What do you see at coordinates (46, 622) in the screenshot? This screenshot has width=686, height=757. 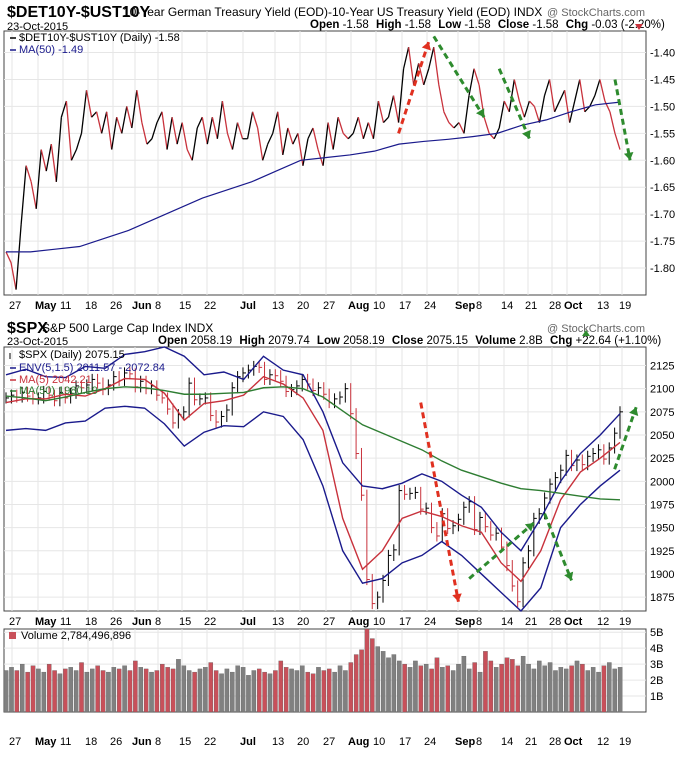 I see `x-tick-label: May` at bounding box center [46, 622].